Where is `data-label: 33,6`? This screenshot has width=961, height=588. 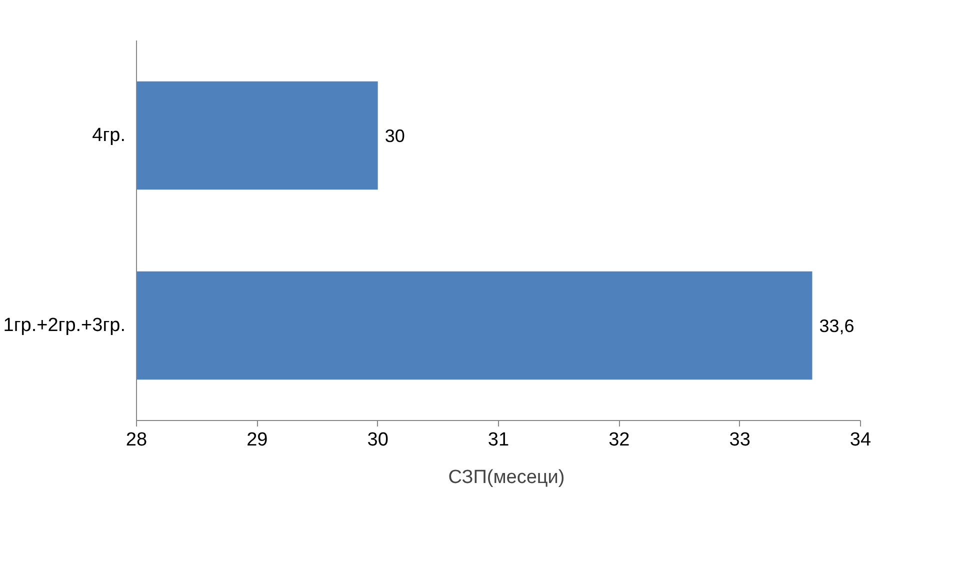 data-label: 33,6 is located at coordinates (836, 326).